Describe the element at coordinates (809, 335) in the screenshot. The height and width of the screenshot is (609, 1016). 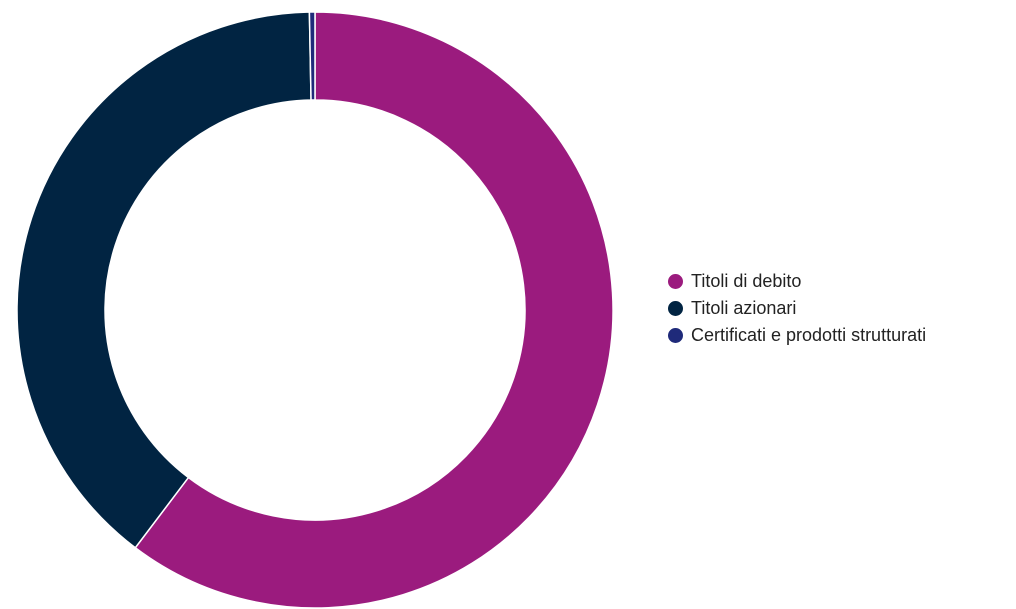
I see `legend-label-certificati: Certificati e prodotti strutturati` at that location.